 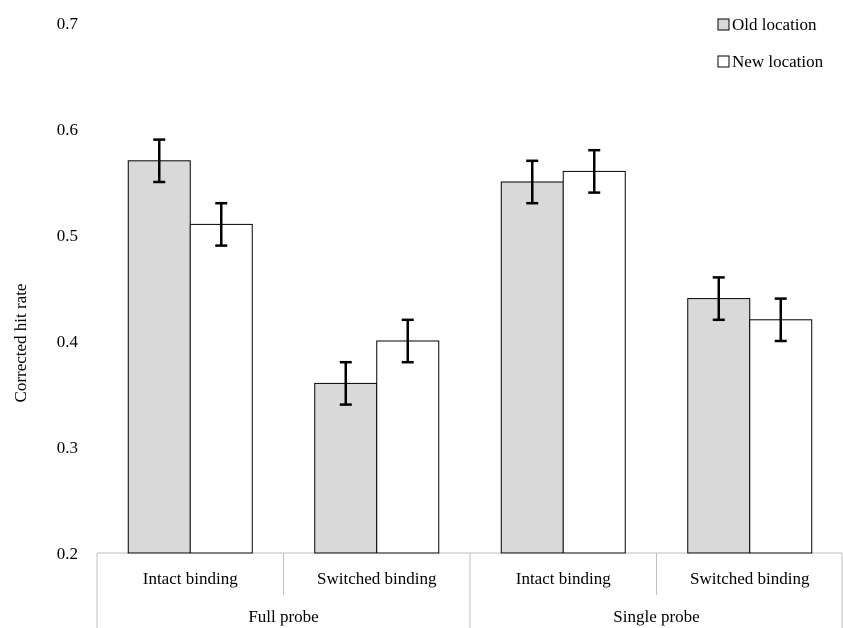 I want to click on y-tick-label: 0.6, so click(x=67, y=129).